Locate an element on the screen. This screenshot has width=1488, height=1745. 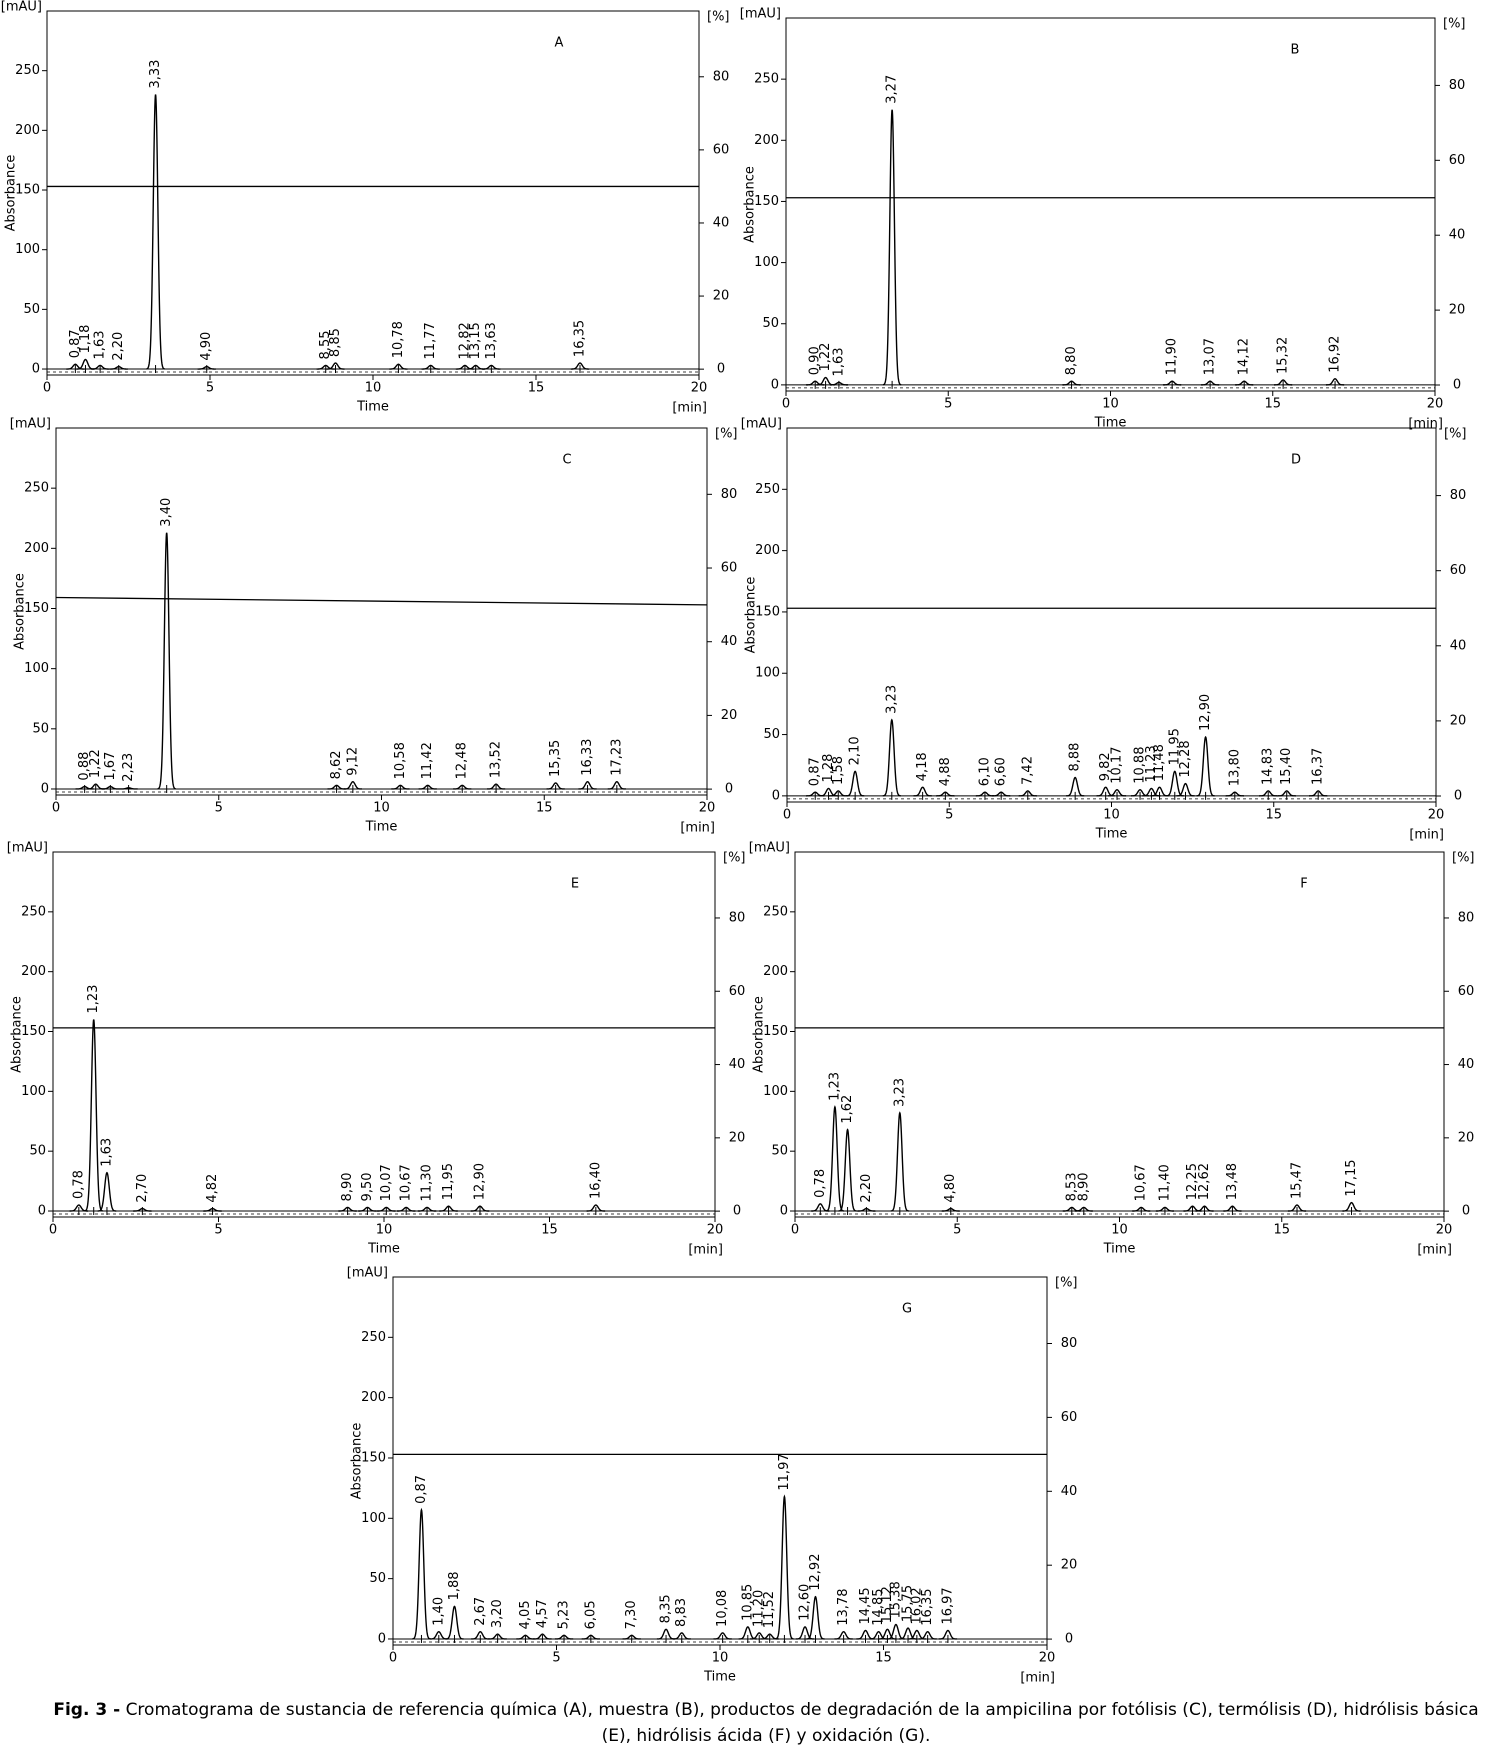
peak-label: 11,52 is located at coordinates (769, 1609).